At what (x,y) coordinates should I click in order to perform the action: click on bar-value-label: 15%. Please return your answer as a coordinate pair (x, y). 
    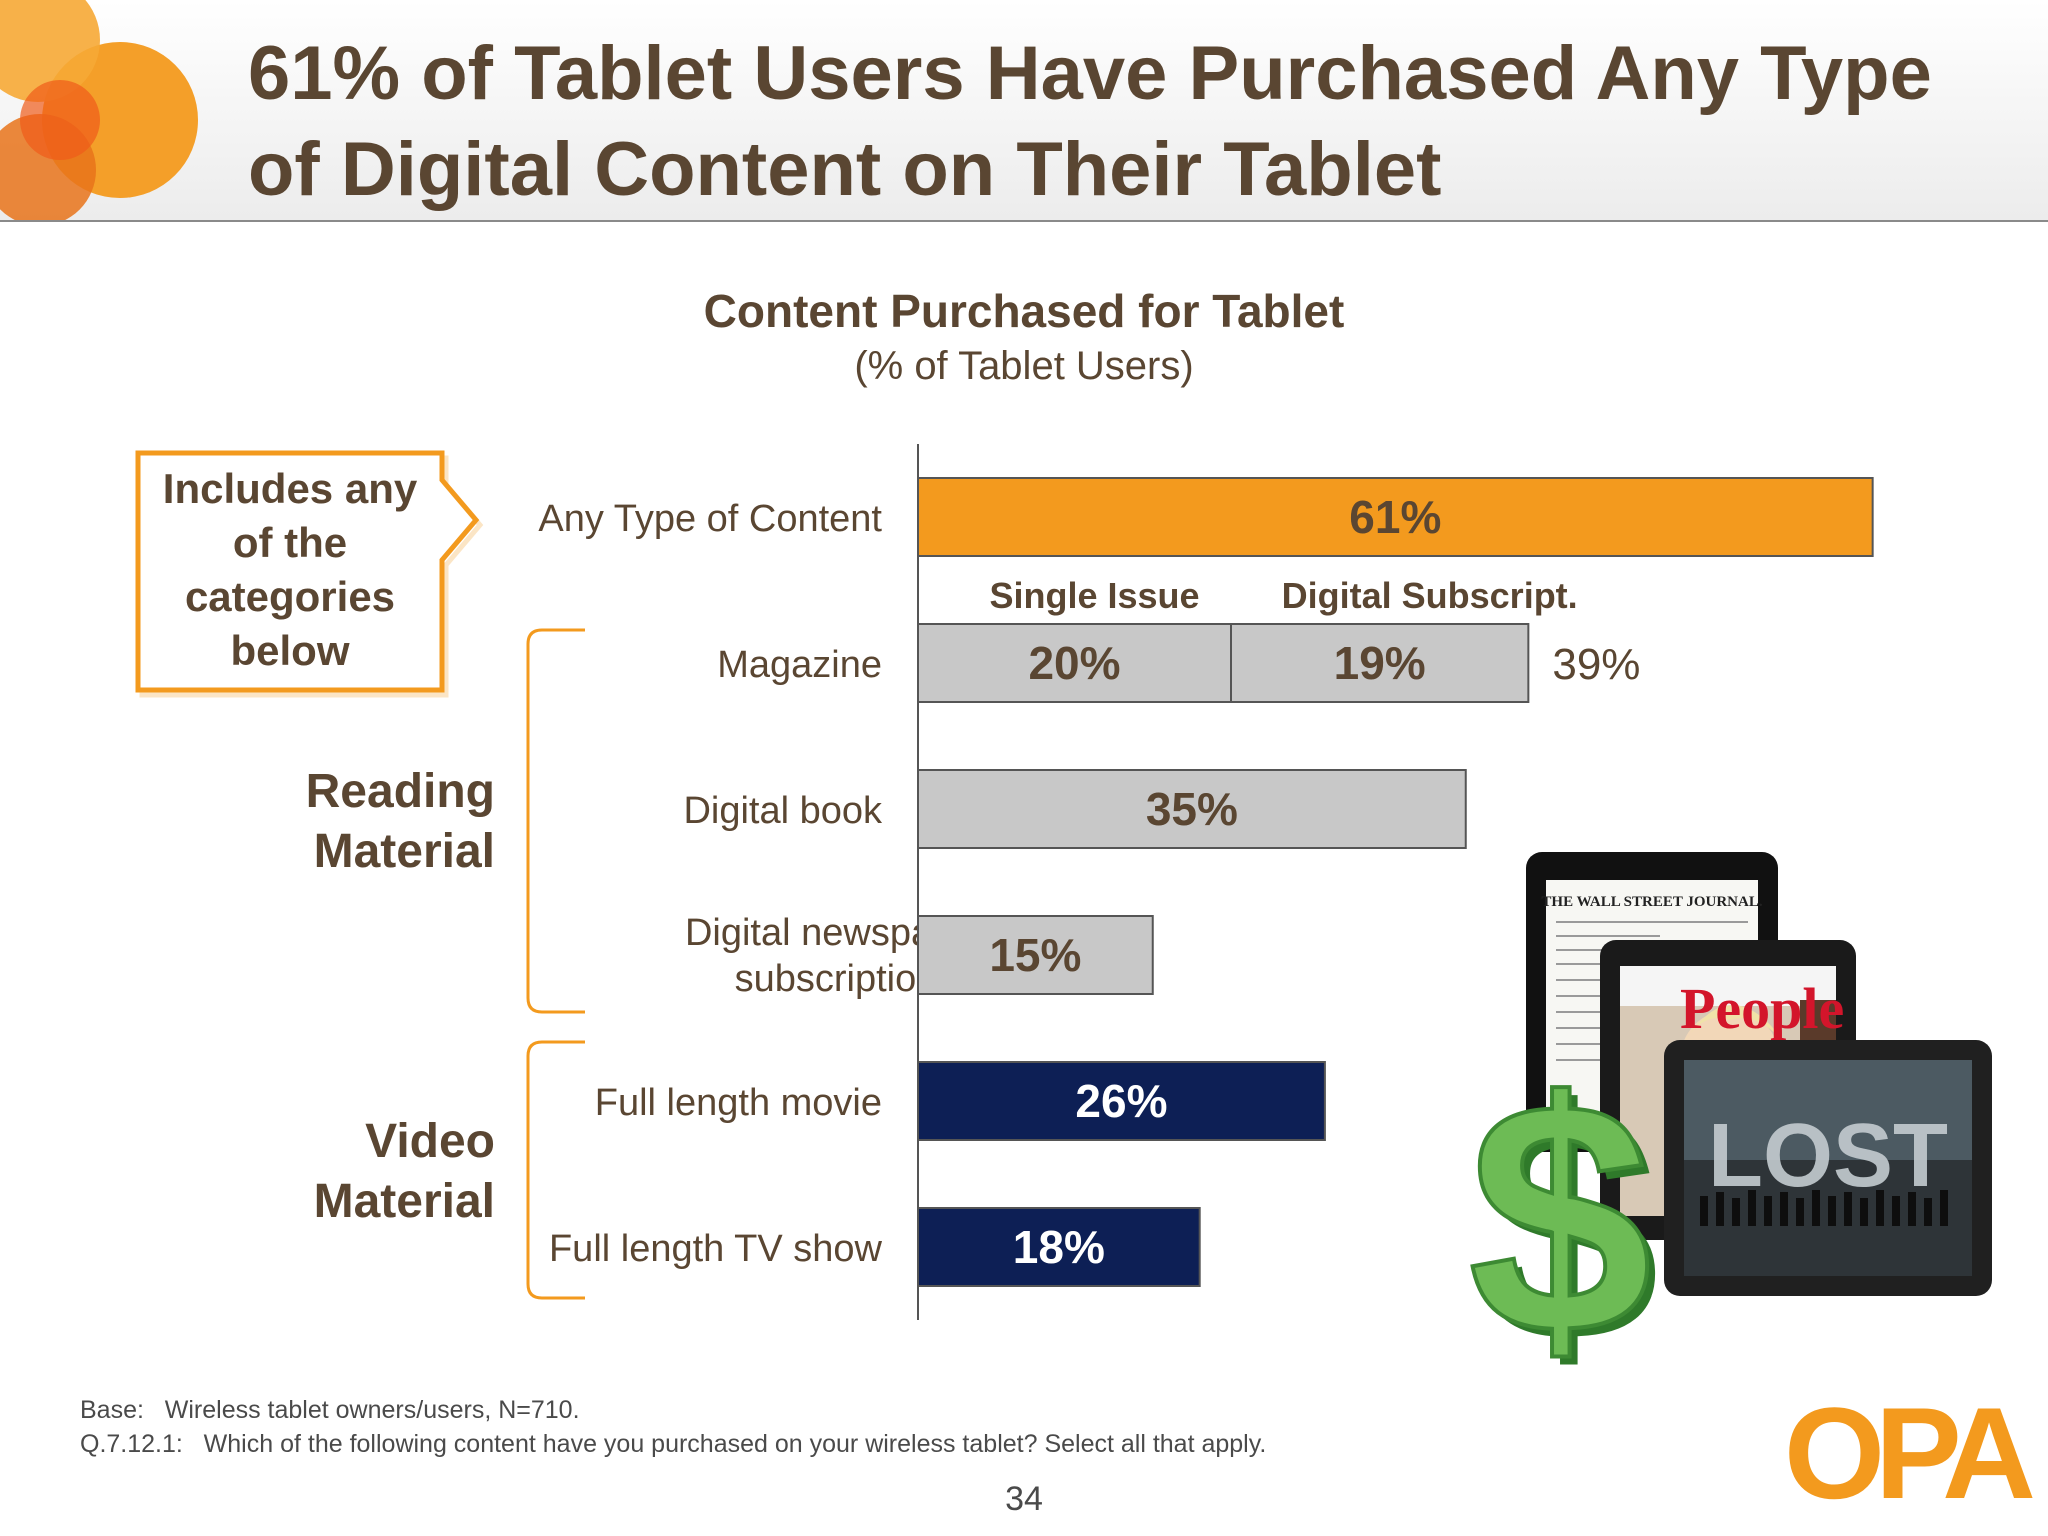
    Looking at the image, I should click on (1035, 955).